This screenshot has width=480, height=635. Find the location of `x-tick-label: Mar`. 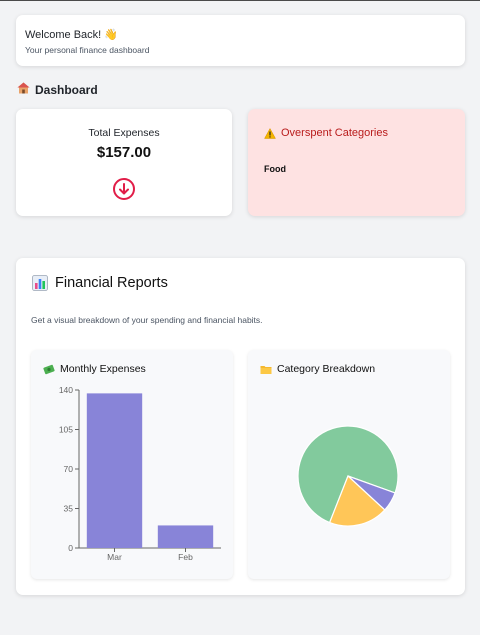

x-tick-label: Mar is located at coordinates (114, 557).